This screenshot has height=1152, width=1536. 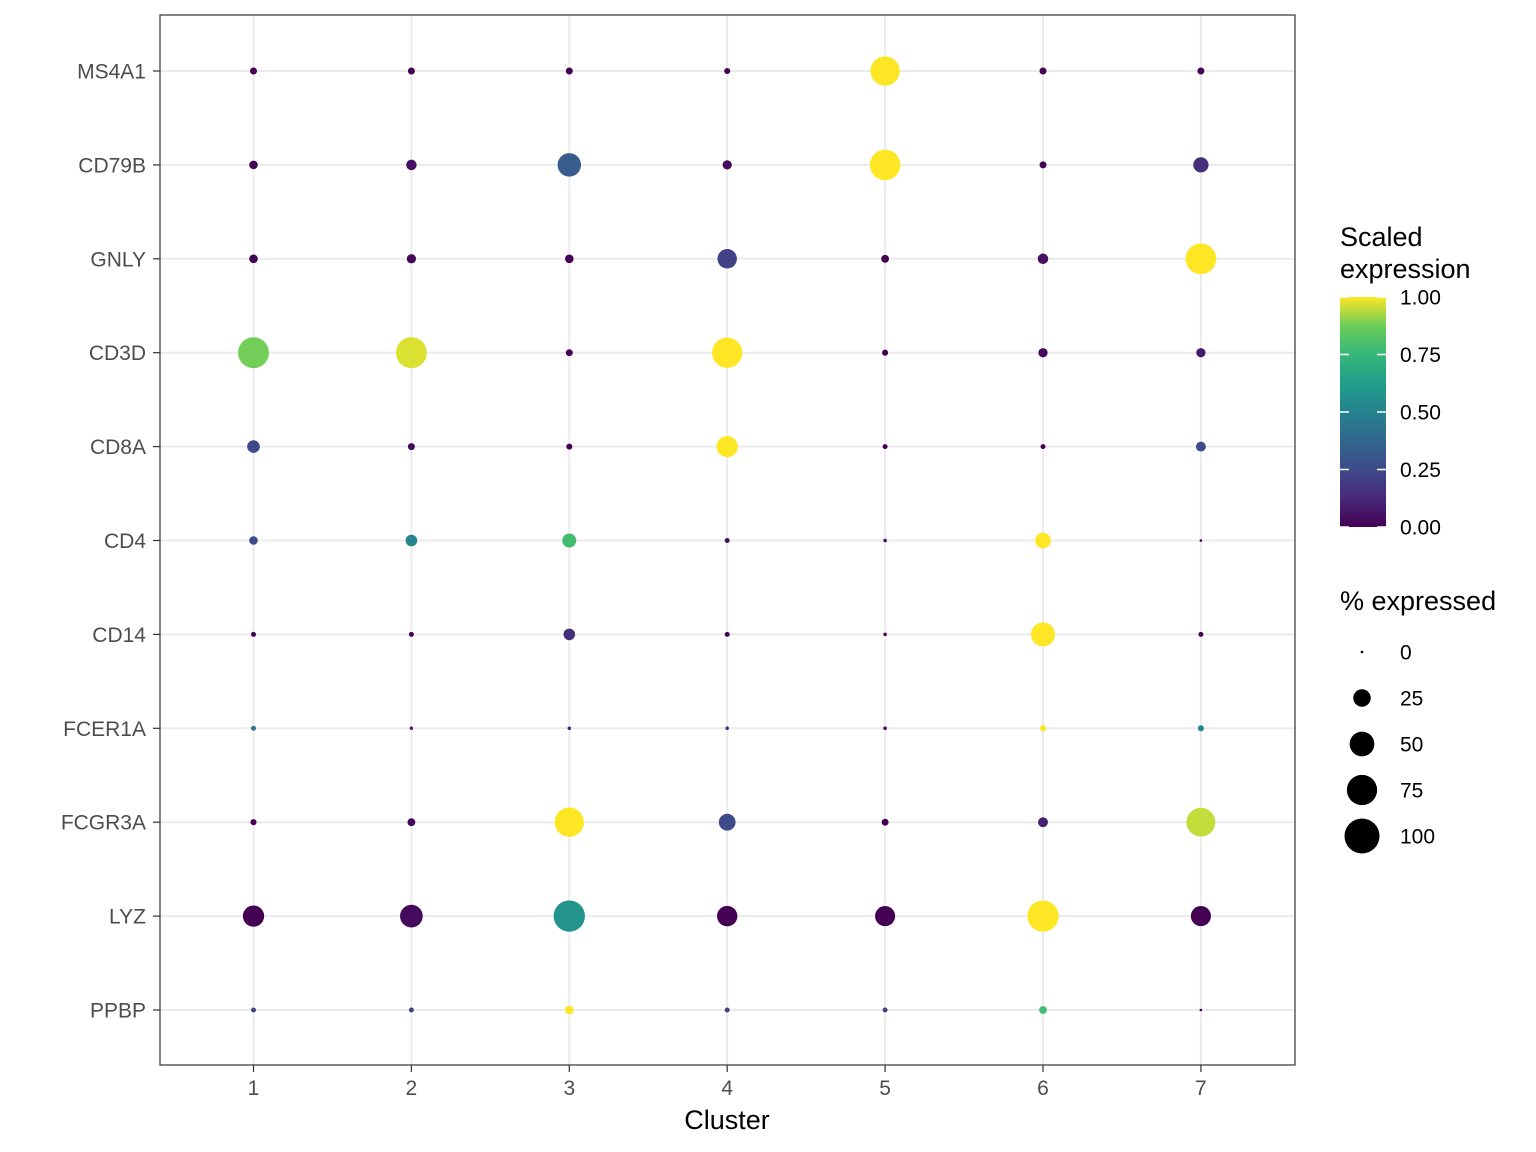 I want to click on x-tick-label-7: 7, so click(x=1201, y=1088).